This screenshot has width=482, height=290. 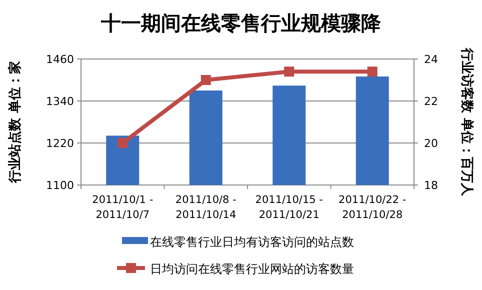 What do you see at coordinates (252, 242) in the screenshot?
I see `legend-label: 在线零售行业日均有访客访问的站点数` at bounding box center [252, 242].